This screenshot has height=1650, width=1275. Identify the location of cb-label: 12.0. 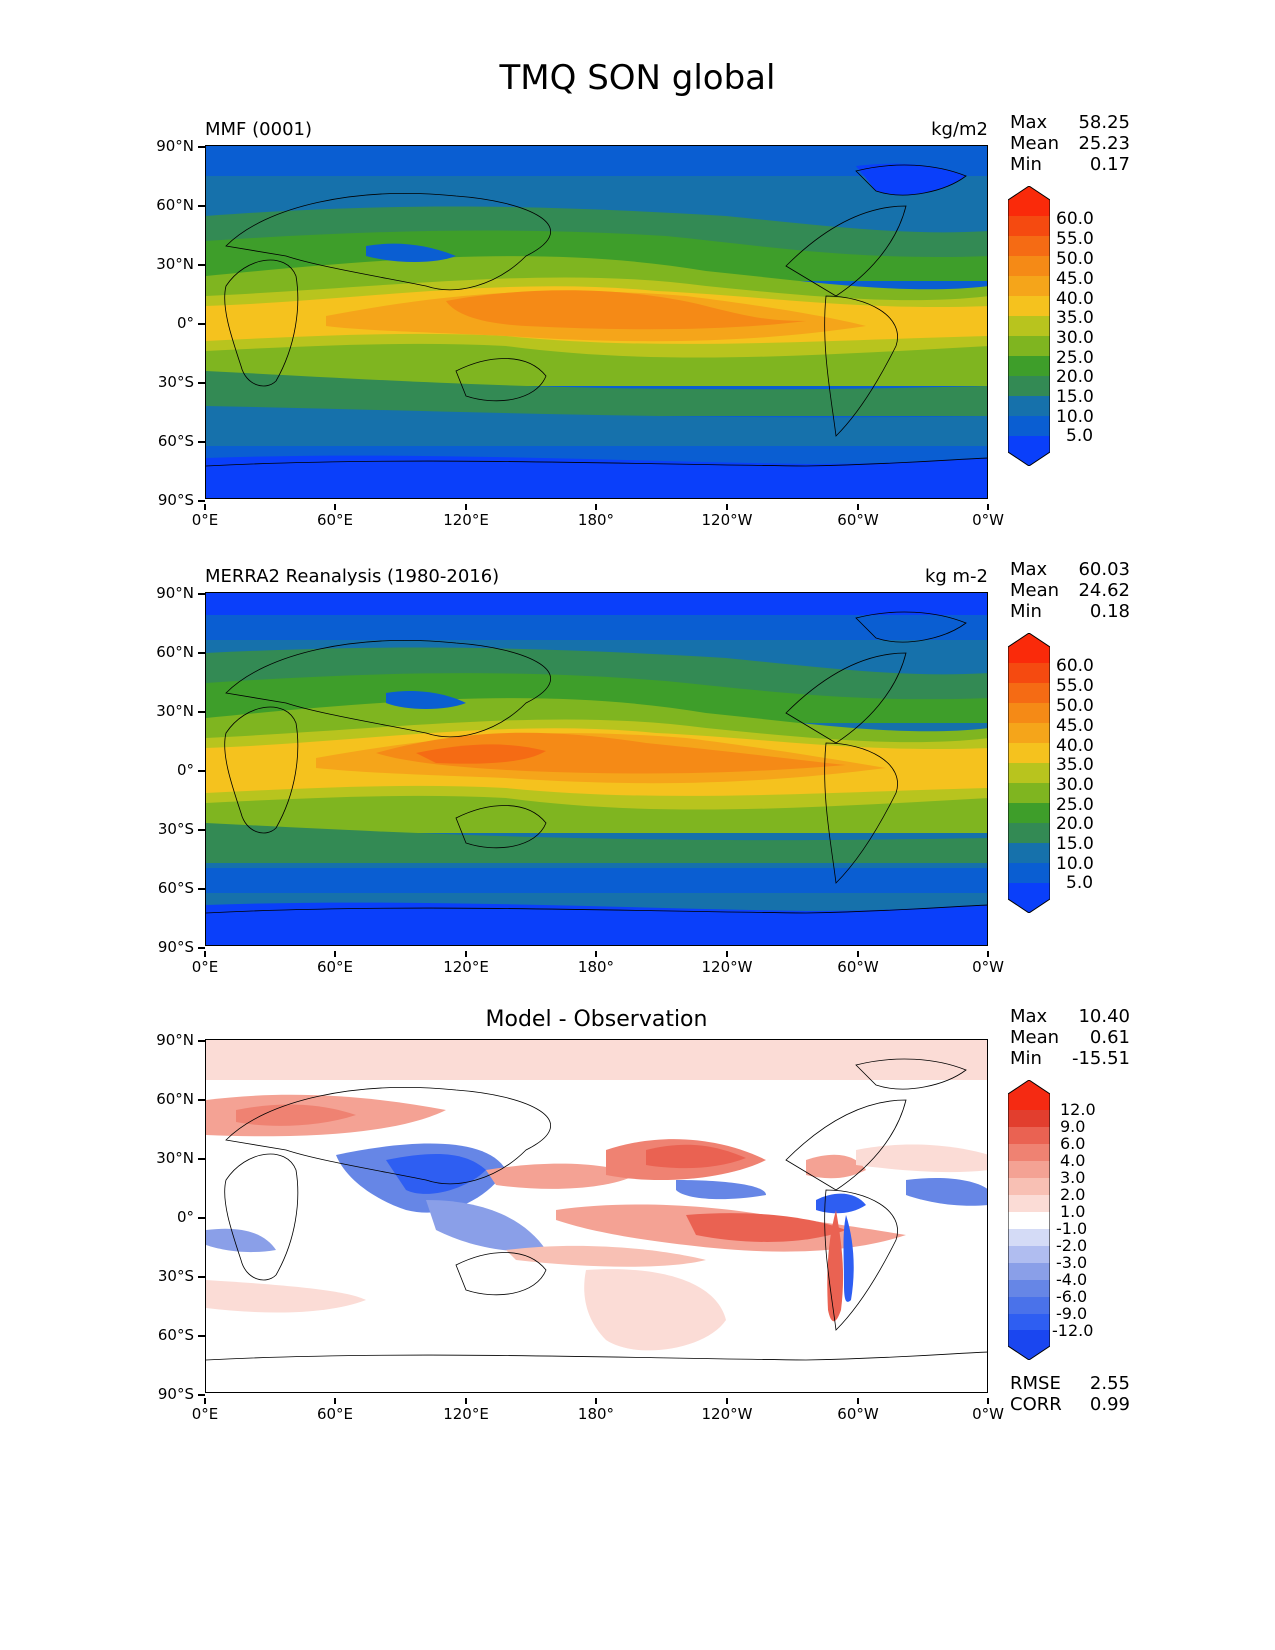
(1078, 1109).